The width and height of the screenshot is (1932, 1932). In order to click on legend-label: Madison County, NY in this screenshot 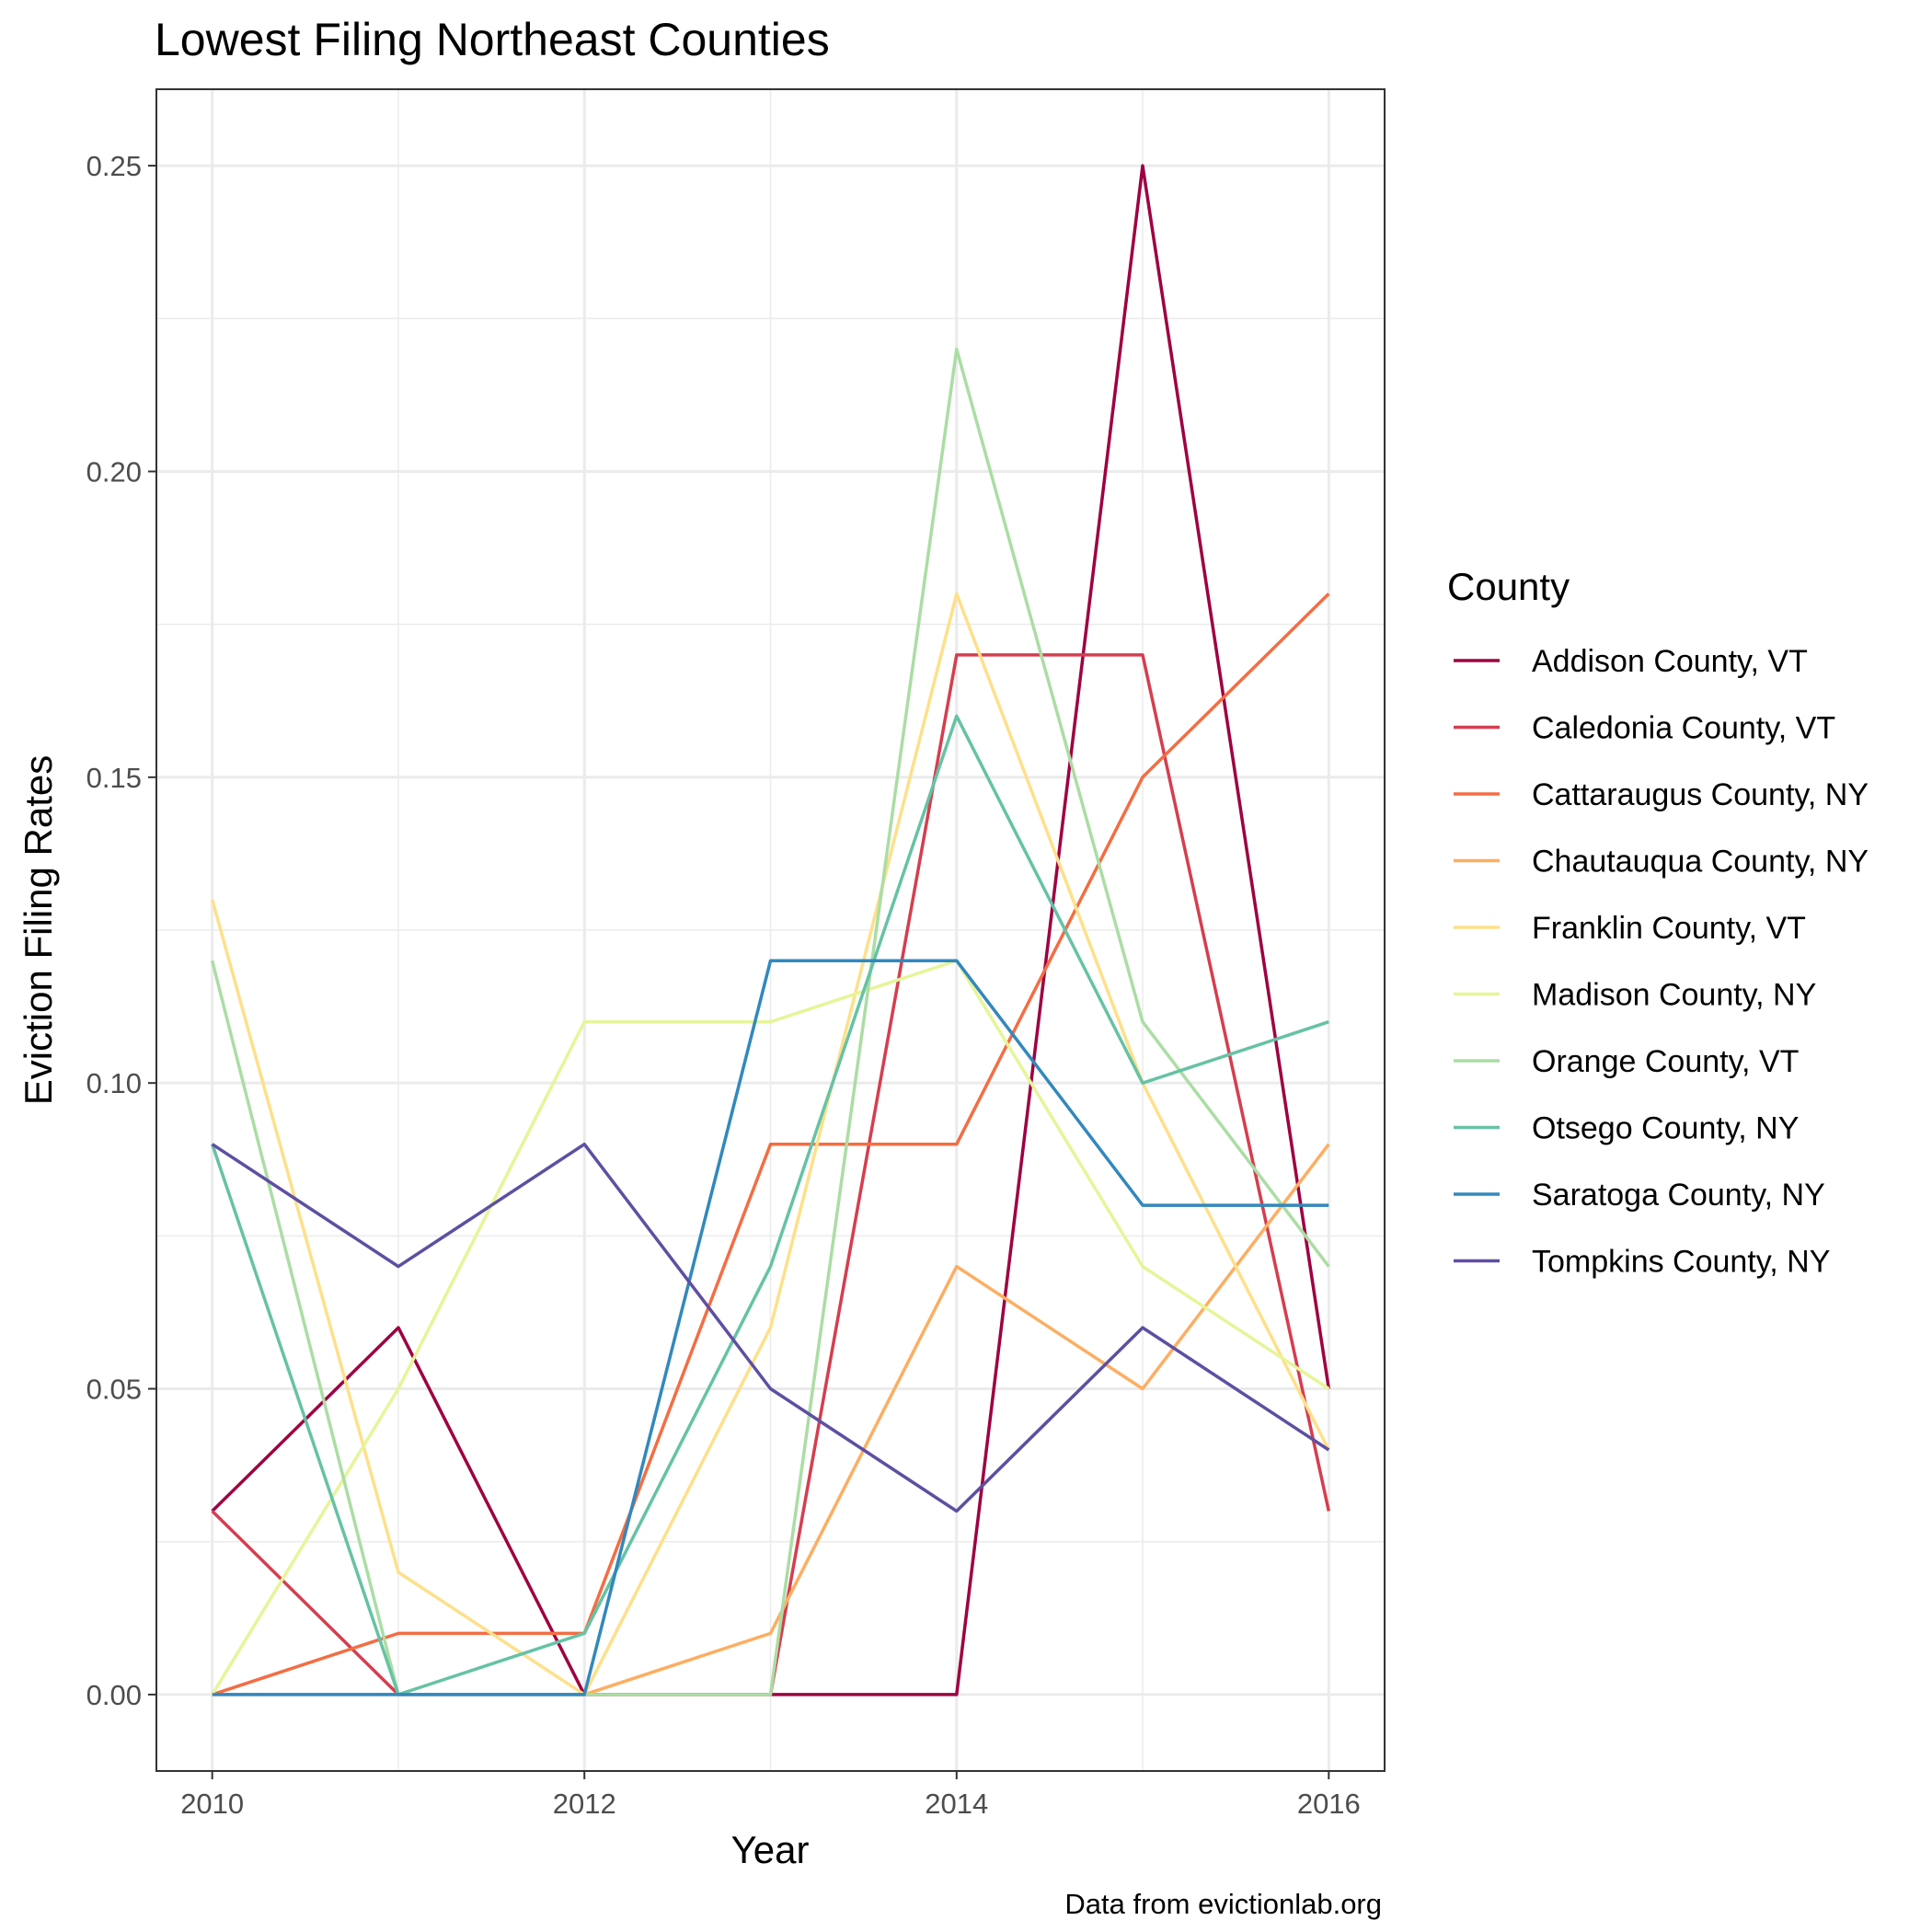, I will do `click(1674, 995)`.